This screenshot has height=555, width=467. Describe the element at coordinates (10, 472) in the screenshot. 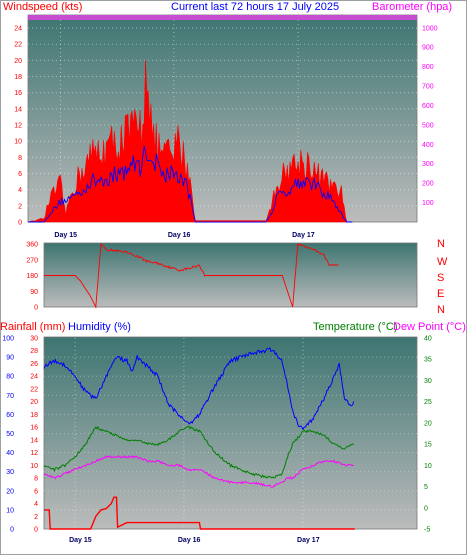

I see `humidity-tick-label: 30` at that location.